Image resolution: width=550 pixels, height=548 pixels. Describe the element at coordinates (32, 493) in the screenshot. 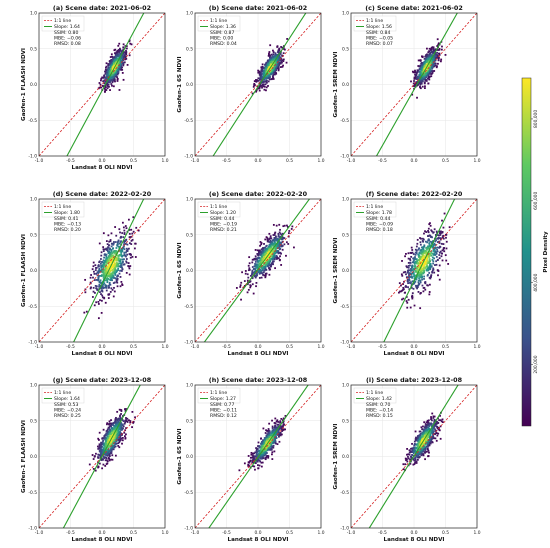

I see `y-tick-label: -0.5` at that location.